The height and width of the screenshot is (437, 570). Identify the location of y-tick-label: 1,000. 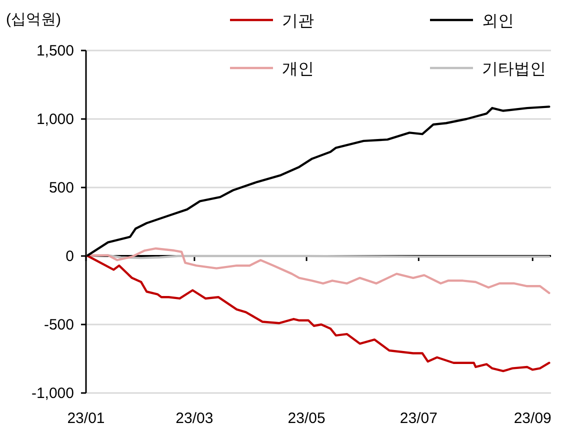
(55, 119).